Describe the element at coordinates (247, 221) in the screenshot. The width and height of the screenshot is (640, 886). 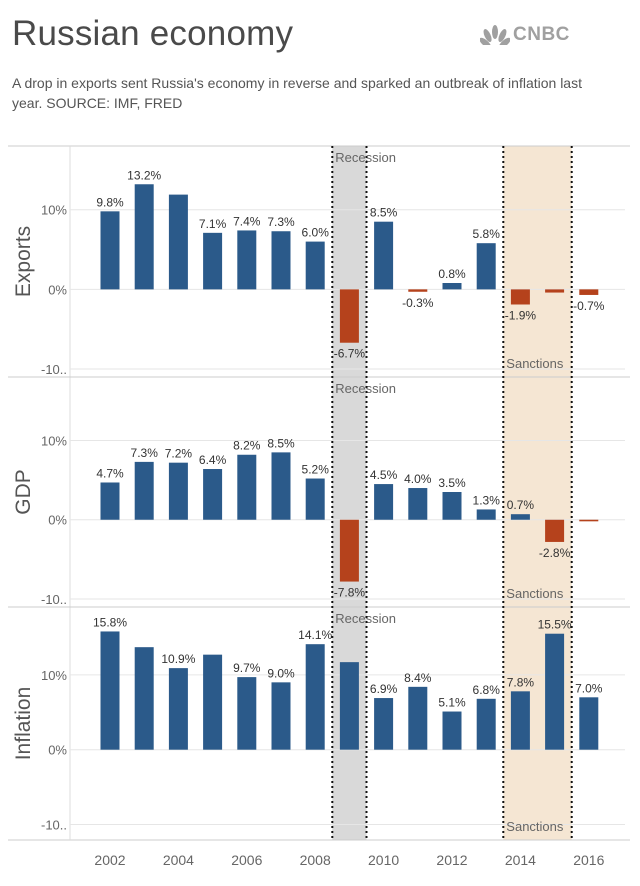
I see `data-label: 7.4%` at that location.